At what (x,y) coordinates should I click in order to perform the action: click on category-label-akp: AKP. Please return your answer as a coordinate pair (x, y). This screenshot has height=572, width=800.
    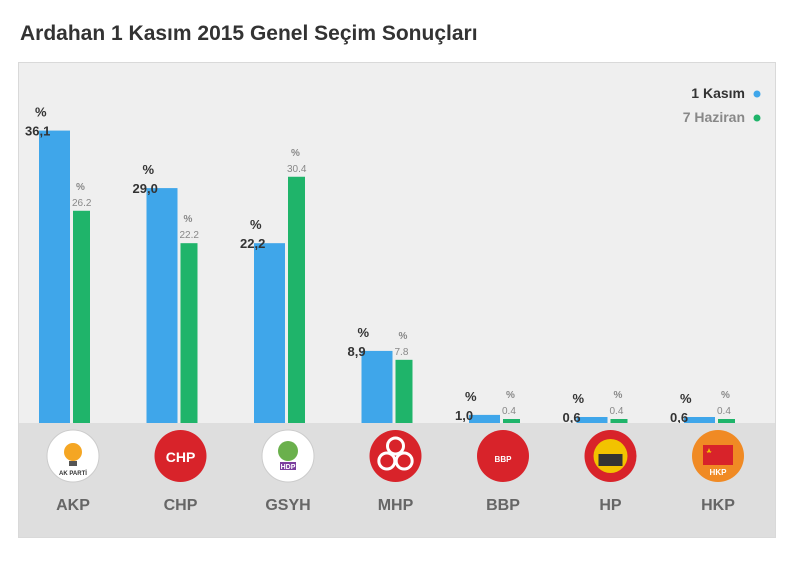
    Looking at the image, I should click on (73, 505).